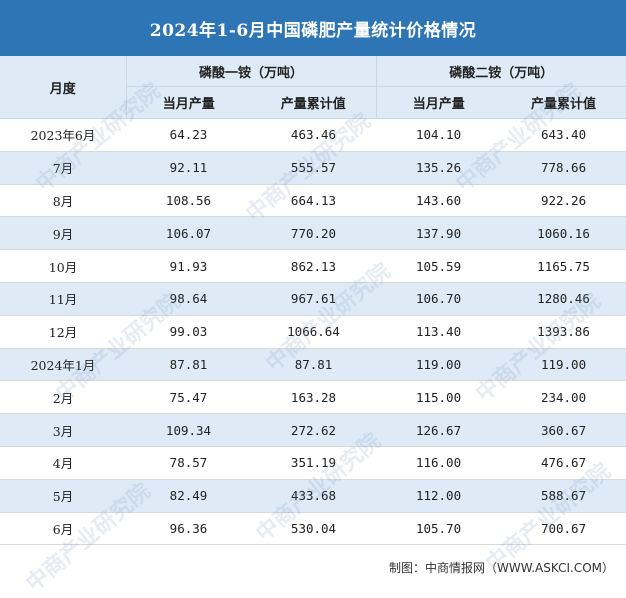 The height and width of the screenshot is (598, 626). I want to click on map-cumulative-cell: 555.57, so click(314, 168).